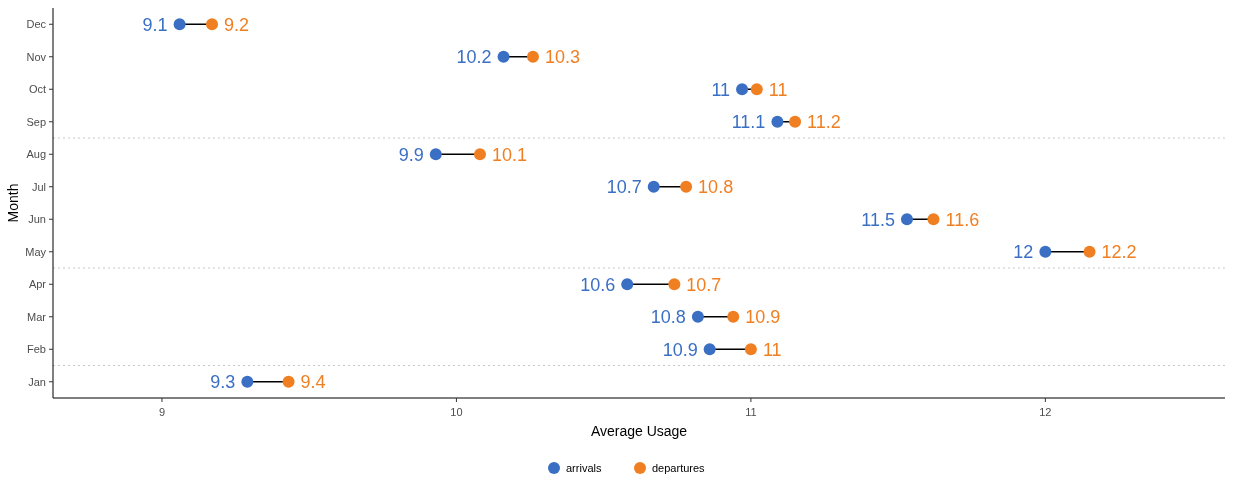  I want to click on data-label: 9.9, so click(411, 154).